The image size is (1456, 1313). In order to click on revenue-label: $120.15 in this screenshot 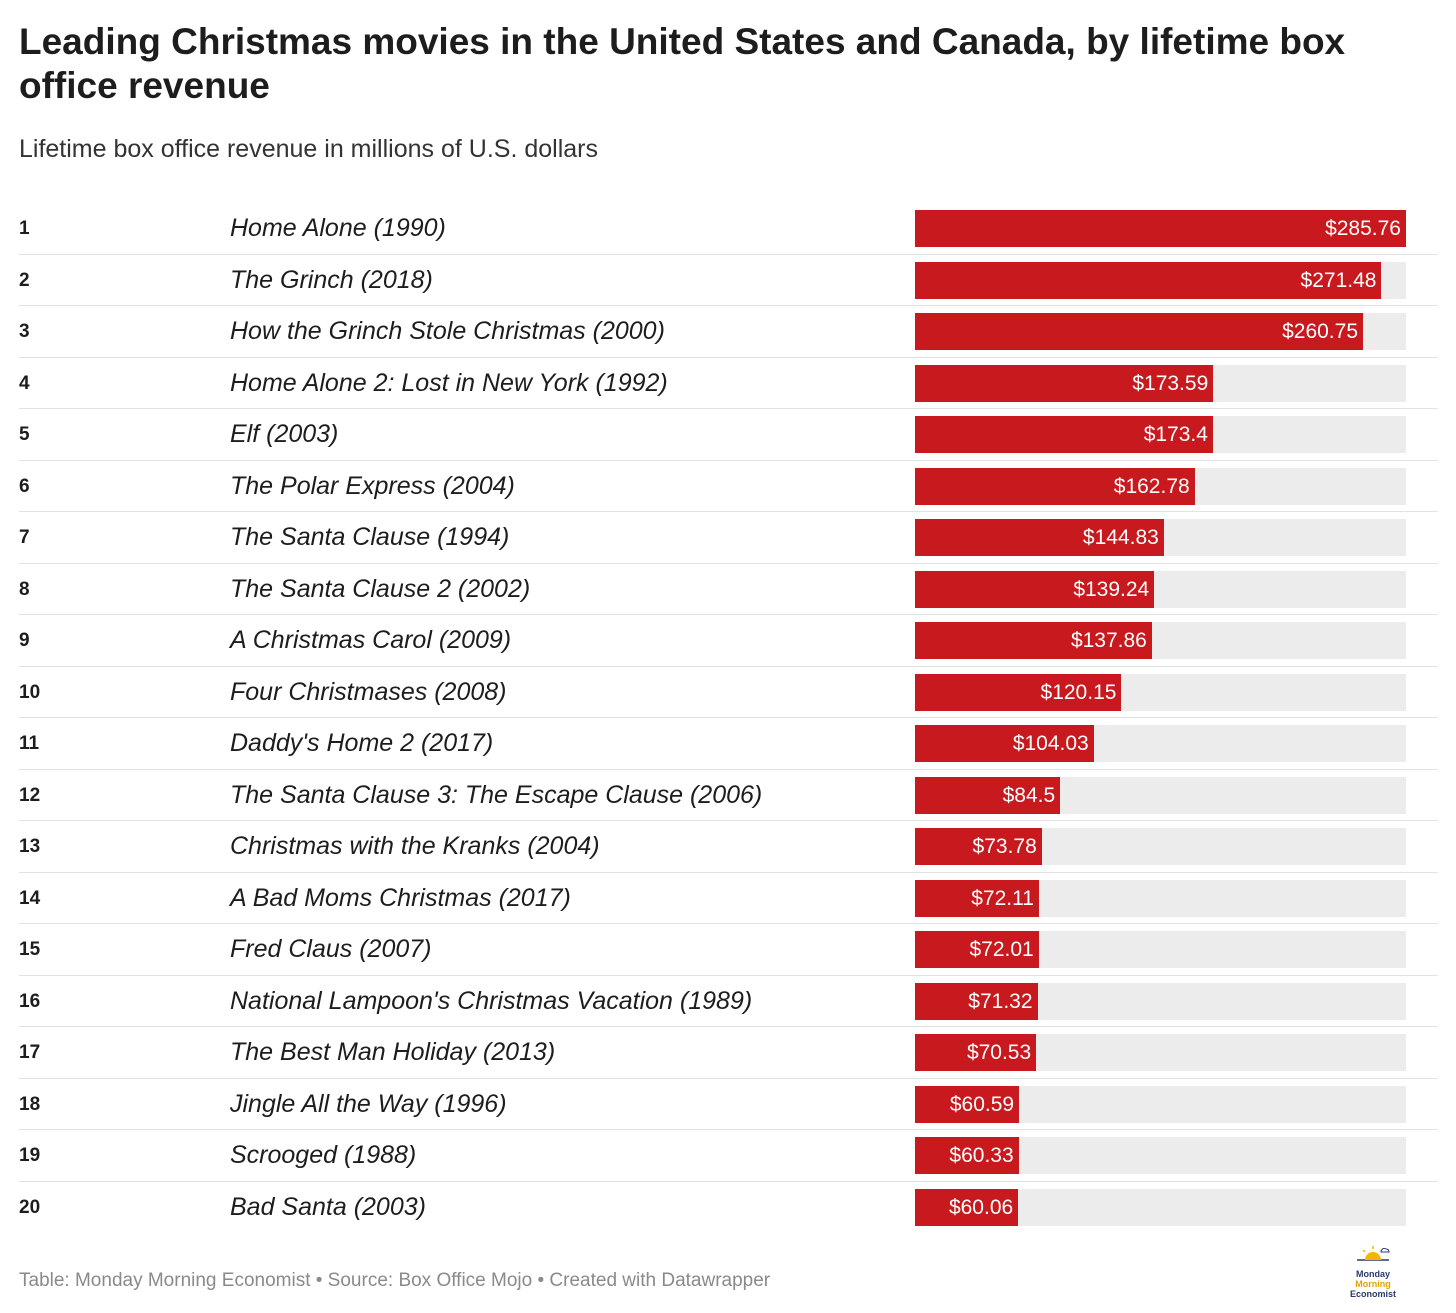, I will do `click(1078, 692)`.